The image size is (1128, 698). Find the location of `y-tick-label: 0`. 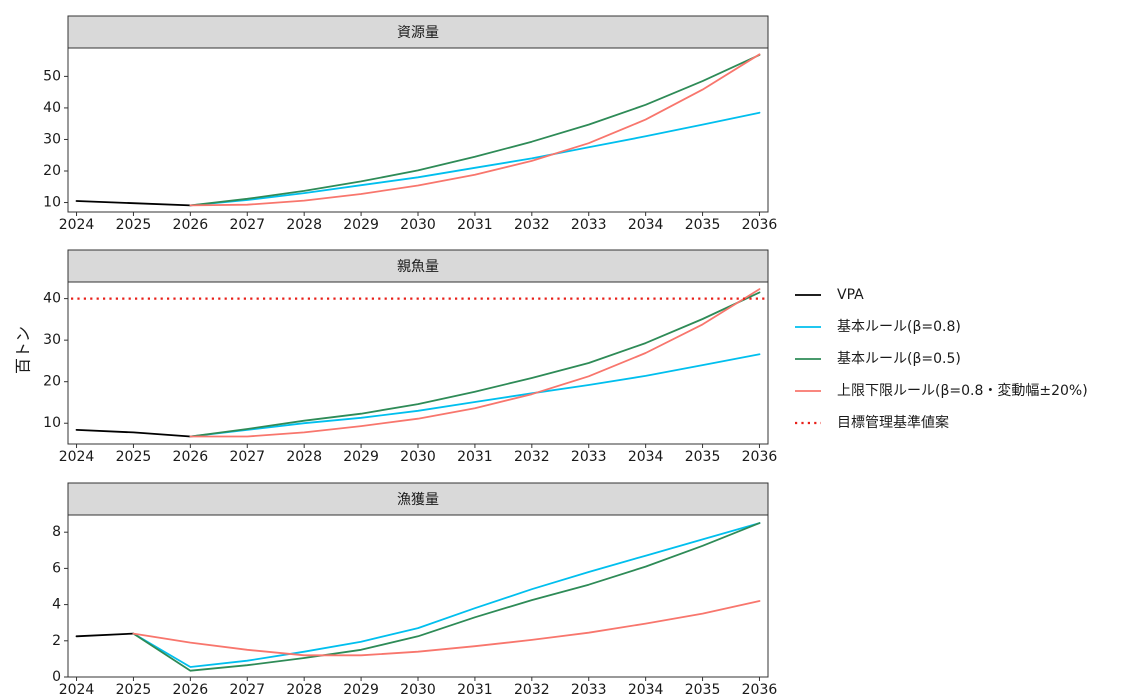

y-tick-label: 0 is located at coordinates (56, 677).